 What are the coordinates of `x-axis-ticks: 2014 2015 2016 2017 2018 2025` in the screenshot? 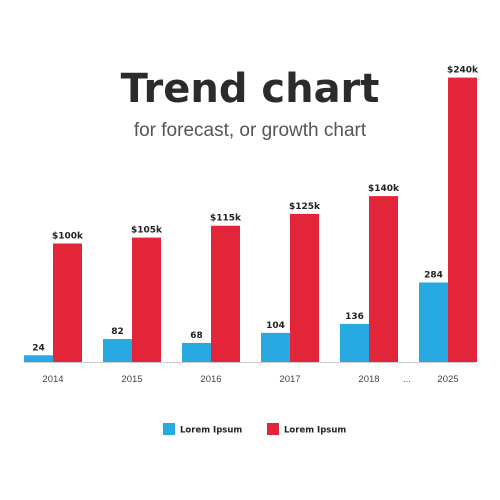 It's located at (250, 379).